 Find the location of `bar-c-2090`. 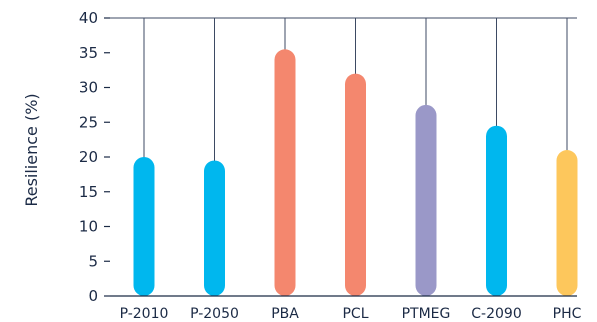

bar-c-2090 is located at coordinates (496, 210).